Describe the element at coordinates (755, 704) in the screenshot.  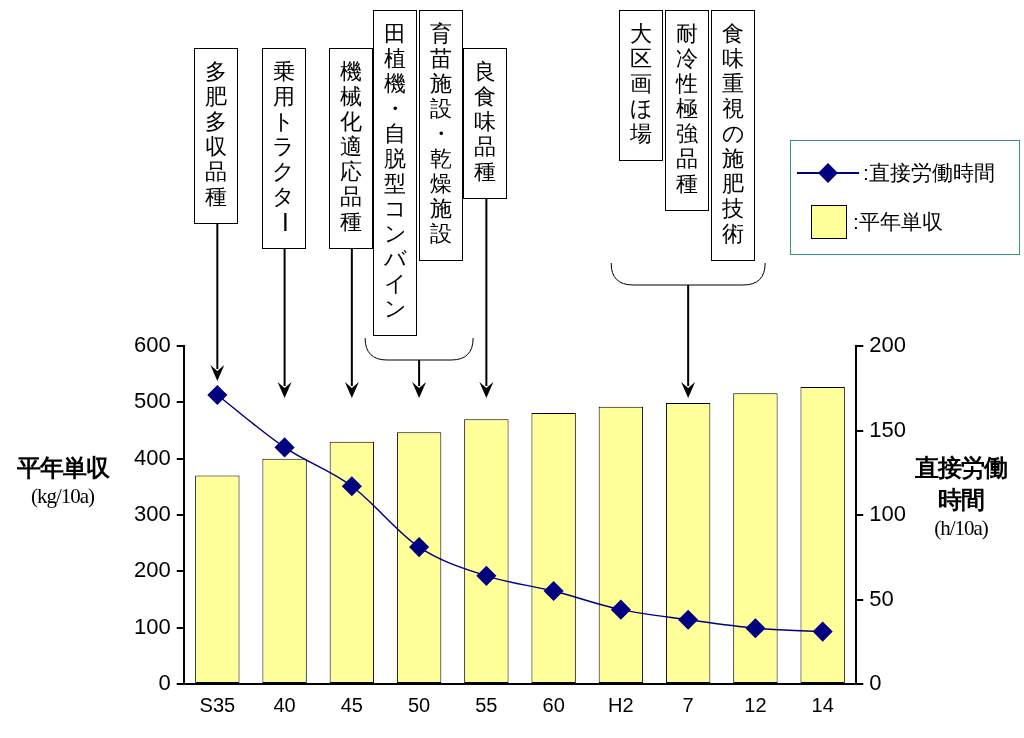
I see `x-tick-label: 12` at that location.